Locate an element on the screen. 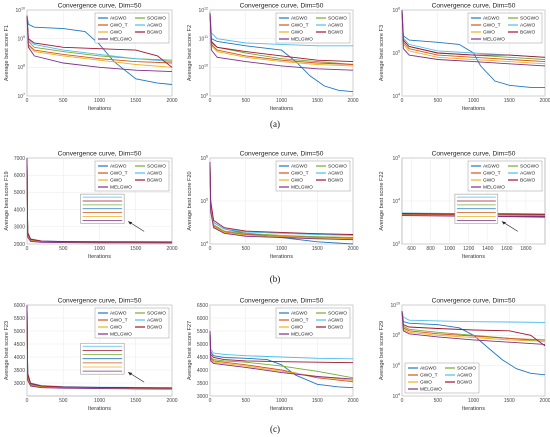 This screenshot has width=550, height=437. series-line-sogwo is located at coordinates (281, 354).